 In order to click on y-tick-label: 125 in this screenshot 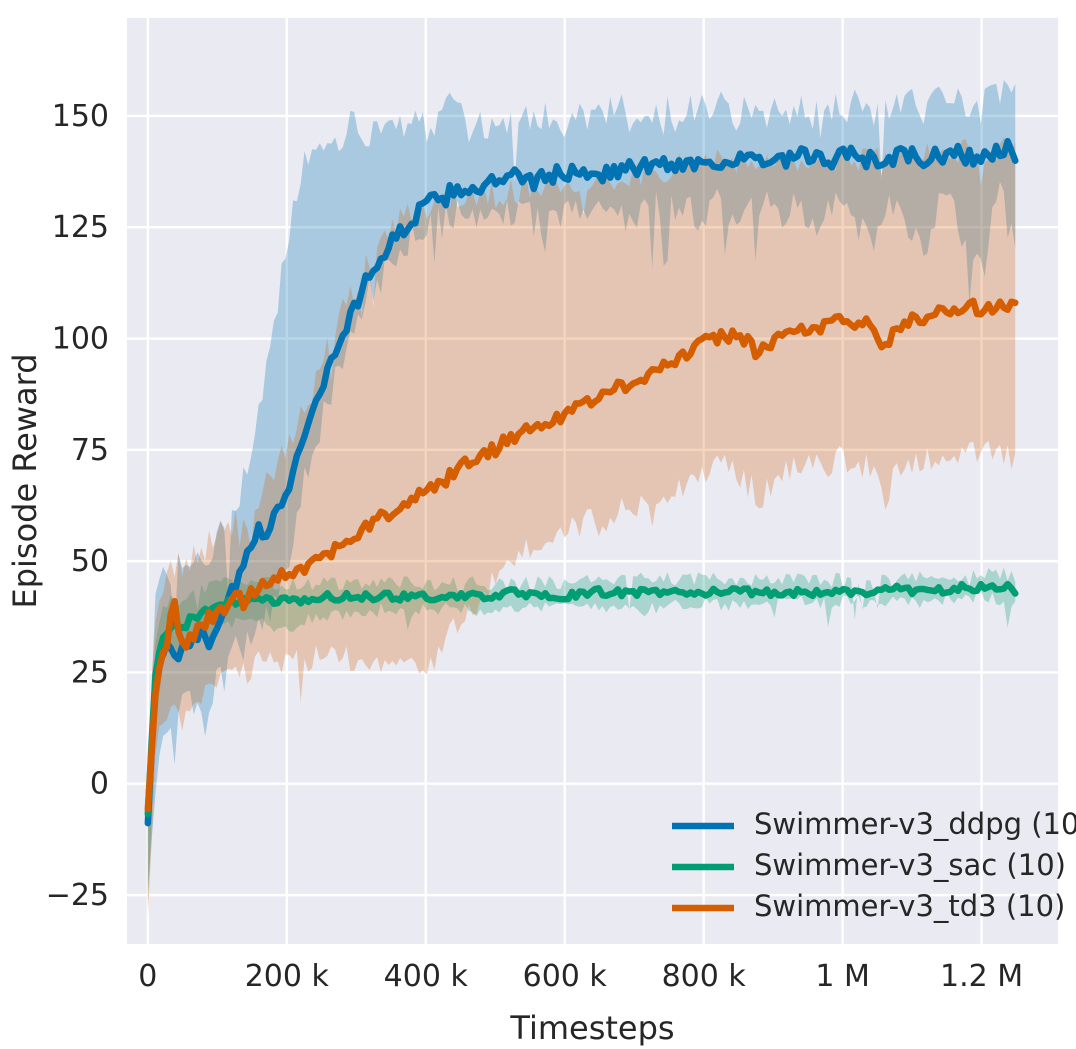, I will do `click(80, 227)`.